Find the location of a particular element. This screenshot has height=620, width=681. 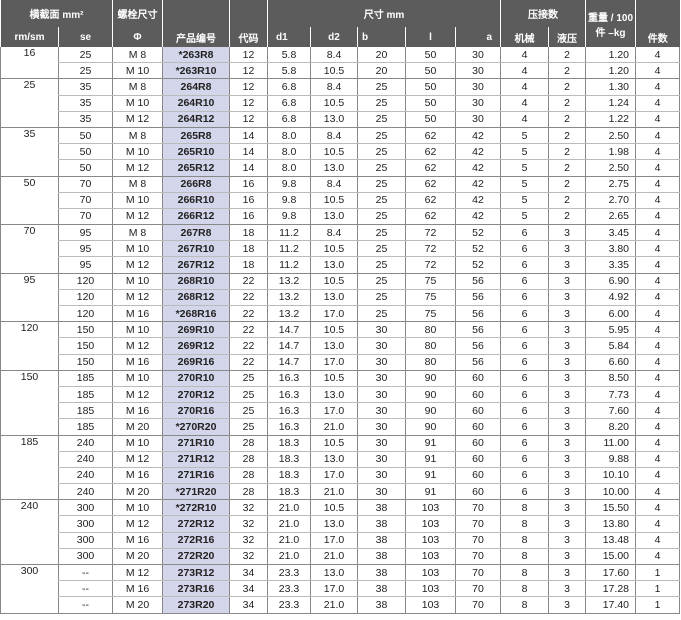

cell-d1: 9.8 is located at coordinates (289, 217).